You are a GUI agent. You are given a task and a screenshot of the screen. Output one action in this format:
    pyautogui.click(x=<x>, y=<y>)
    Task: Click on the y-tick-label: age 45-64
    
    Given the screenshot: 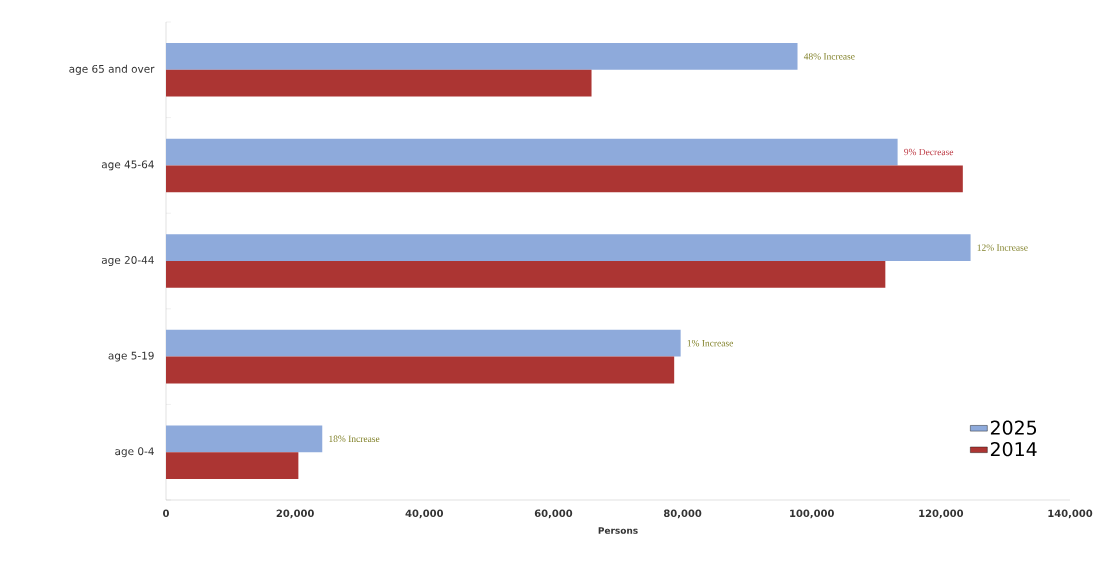 What is the action you would take?
    pyautogui.click(x=127, y=165)
    